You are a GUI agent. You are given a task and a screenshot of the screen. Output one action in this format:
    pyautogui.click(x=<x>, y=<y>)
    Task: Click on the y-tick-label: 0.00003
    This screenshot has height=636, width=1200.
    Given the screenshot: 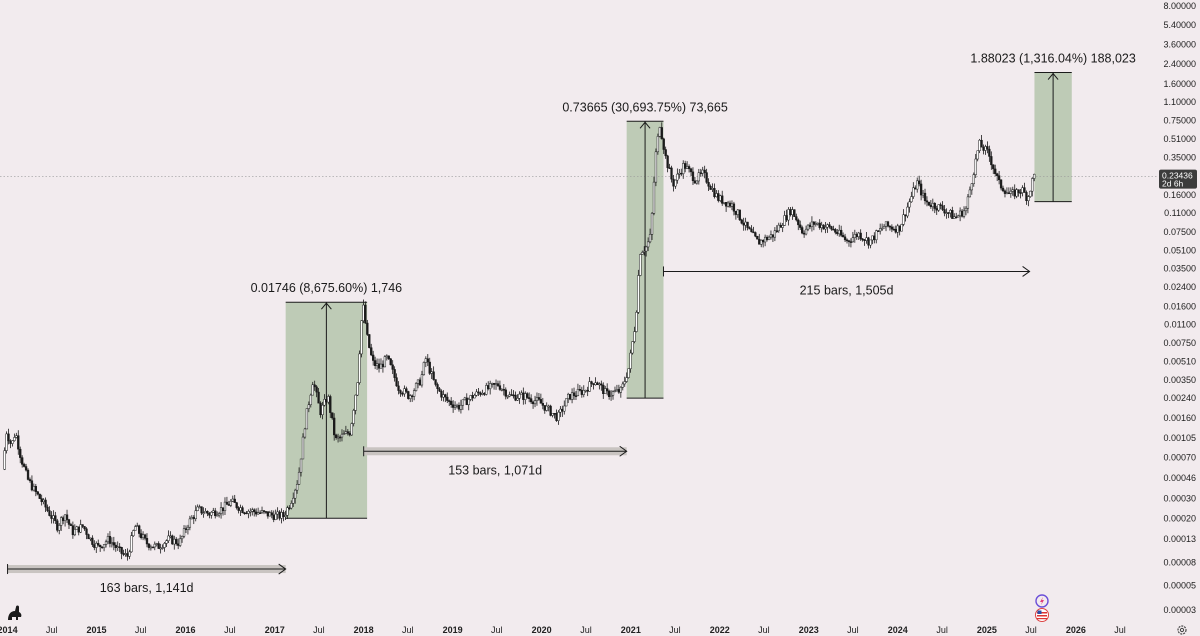 What is the action you would take?
    pyautogui.click(x=1179, y=610)
    